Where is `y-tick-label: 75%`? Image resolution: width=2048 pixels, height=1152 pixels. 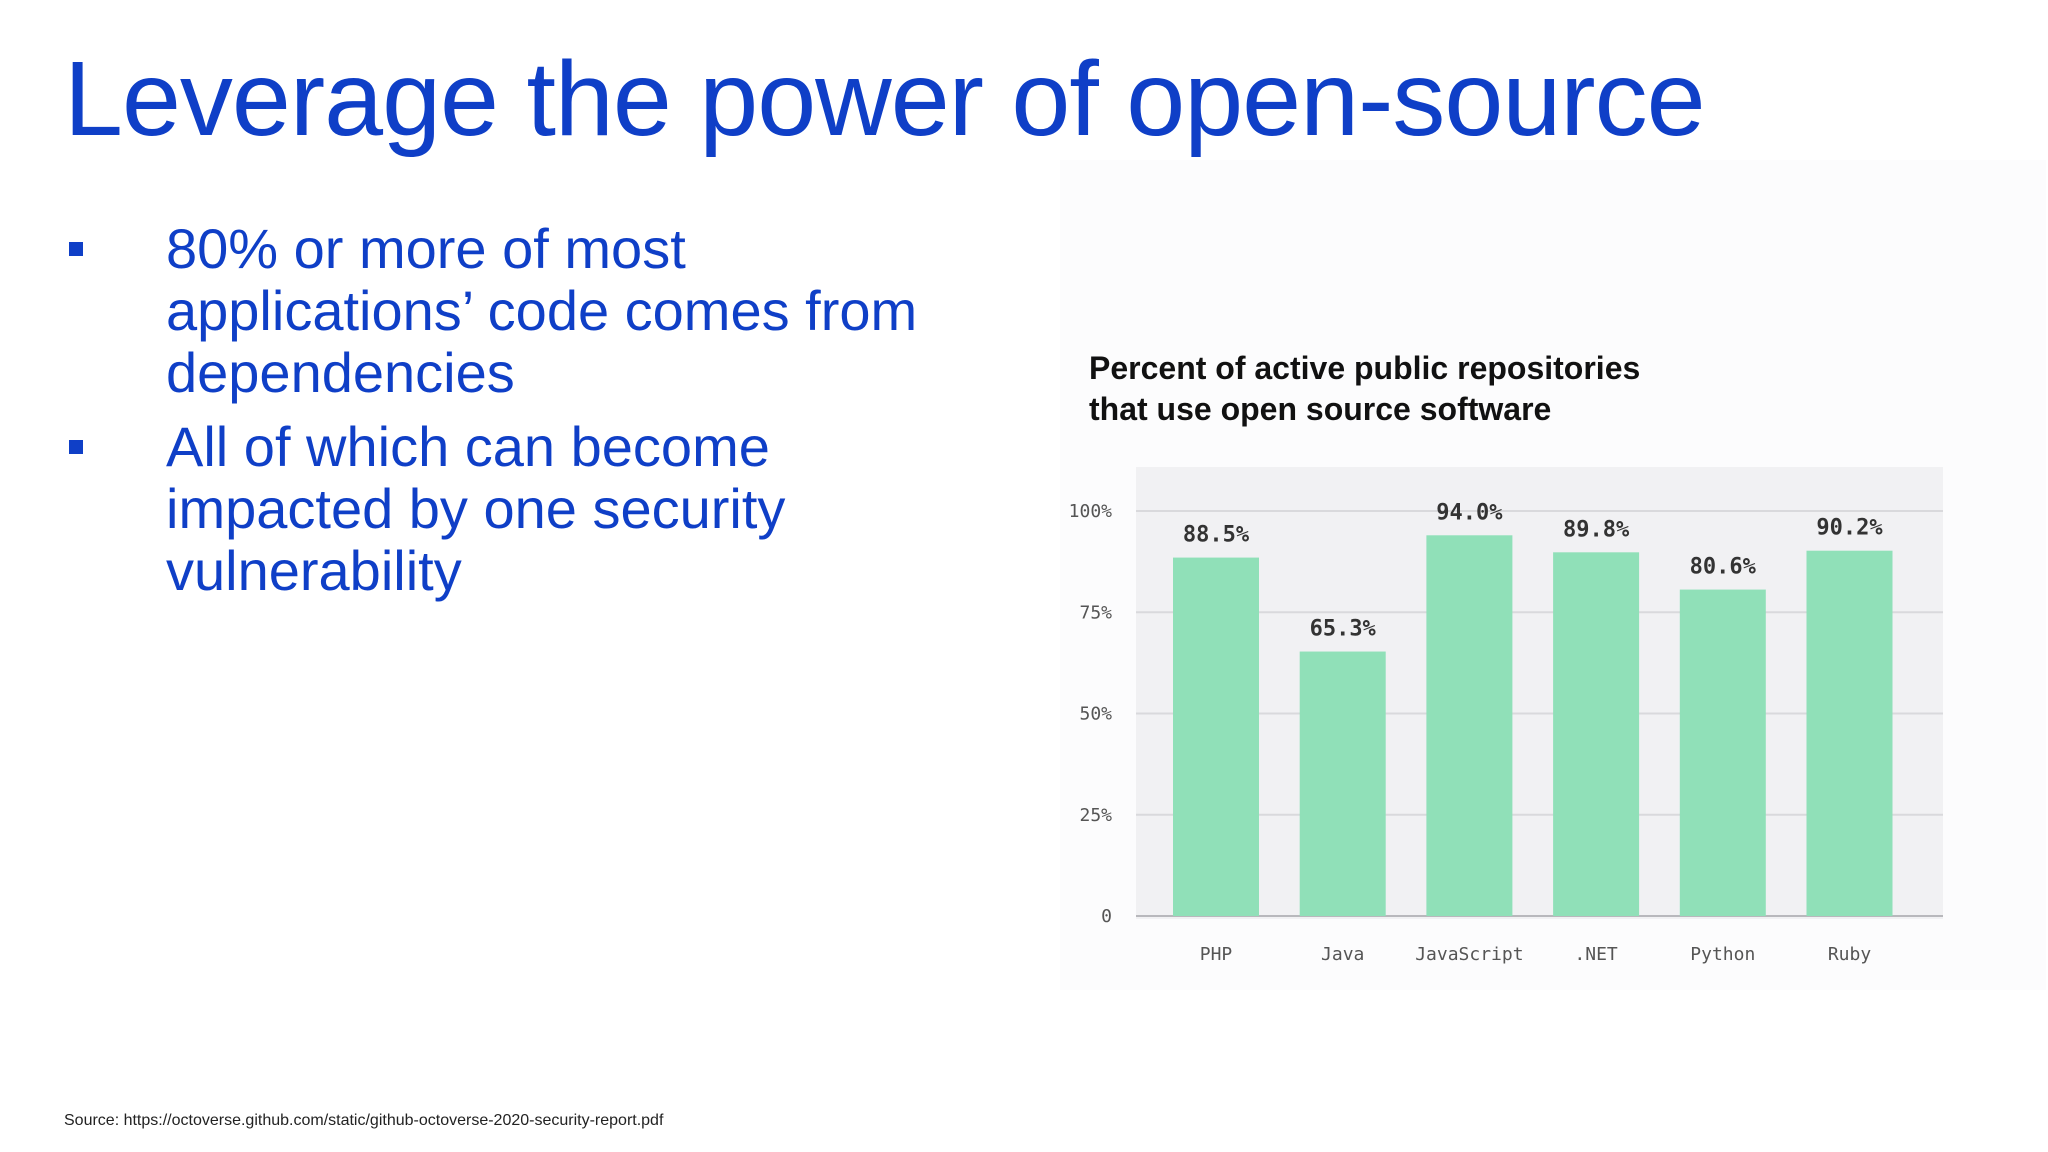
y-tick-label: 75% is located at coordinates (1095, 612).